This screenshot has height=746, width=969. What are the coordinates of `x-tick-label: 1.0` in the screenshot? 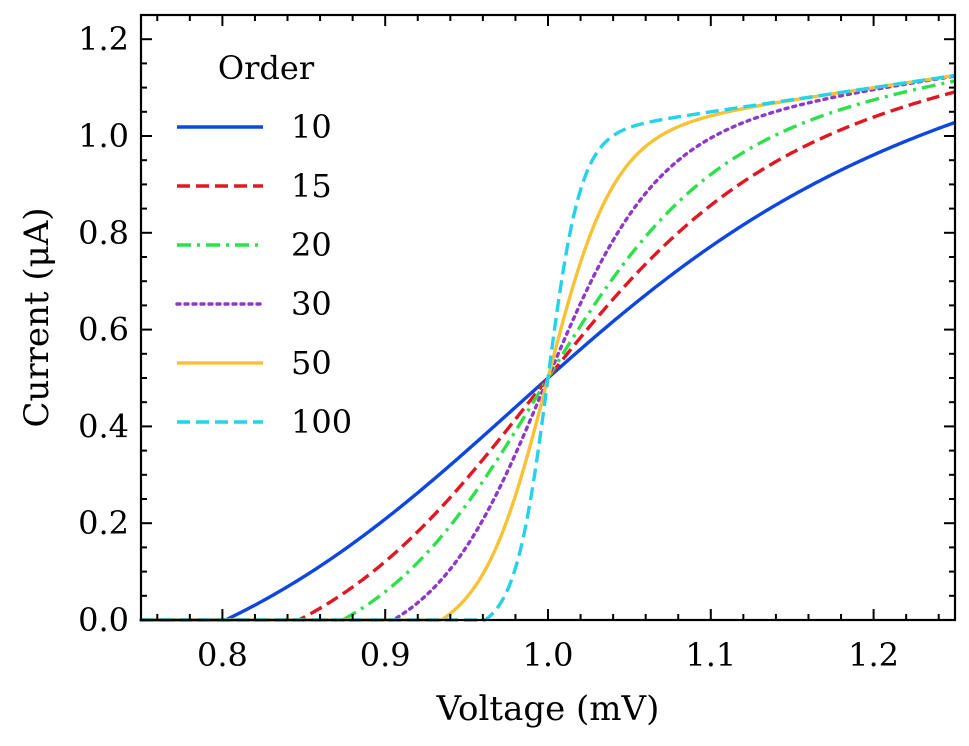 It's located at (548, 655).